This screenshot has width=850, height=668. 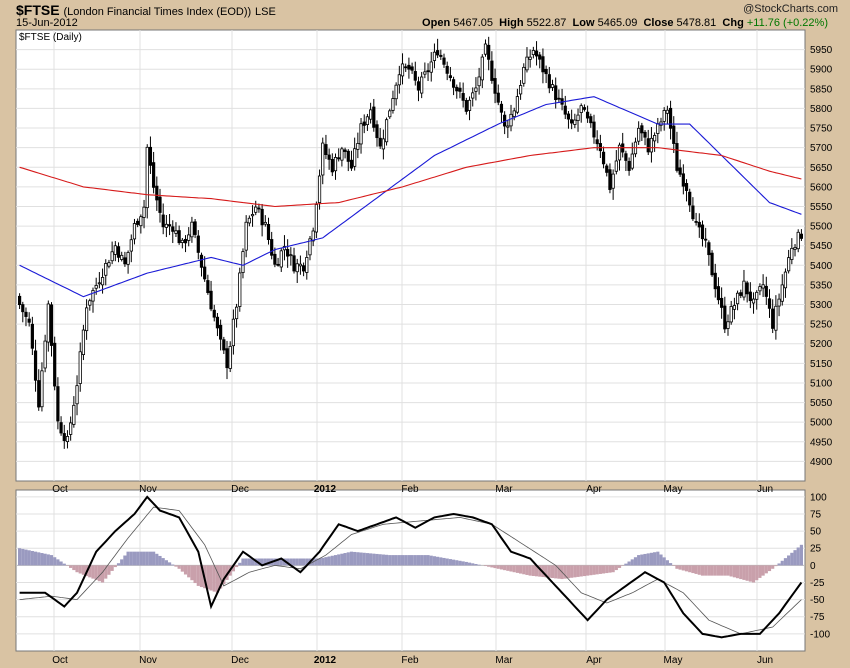 I want to click on y-tick-label: 5800, so click(x=821, y=109).